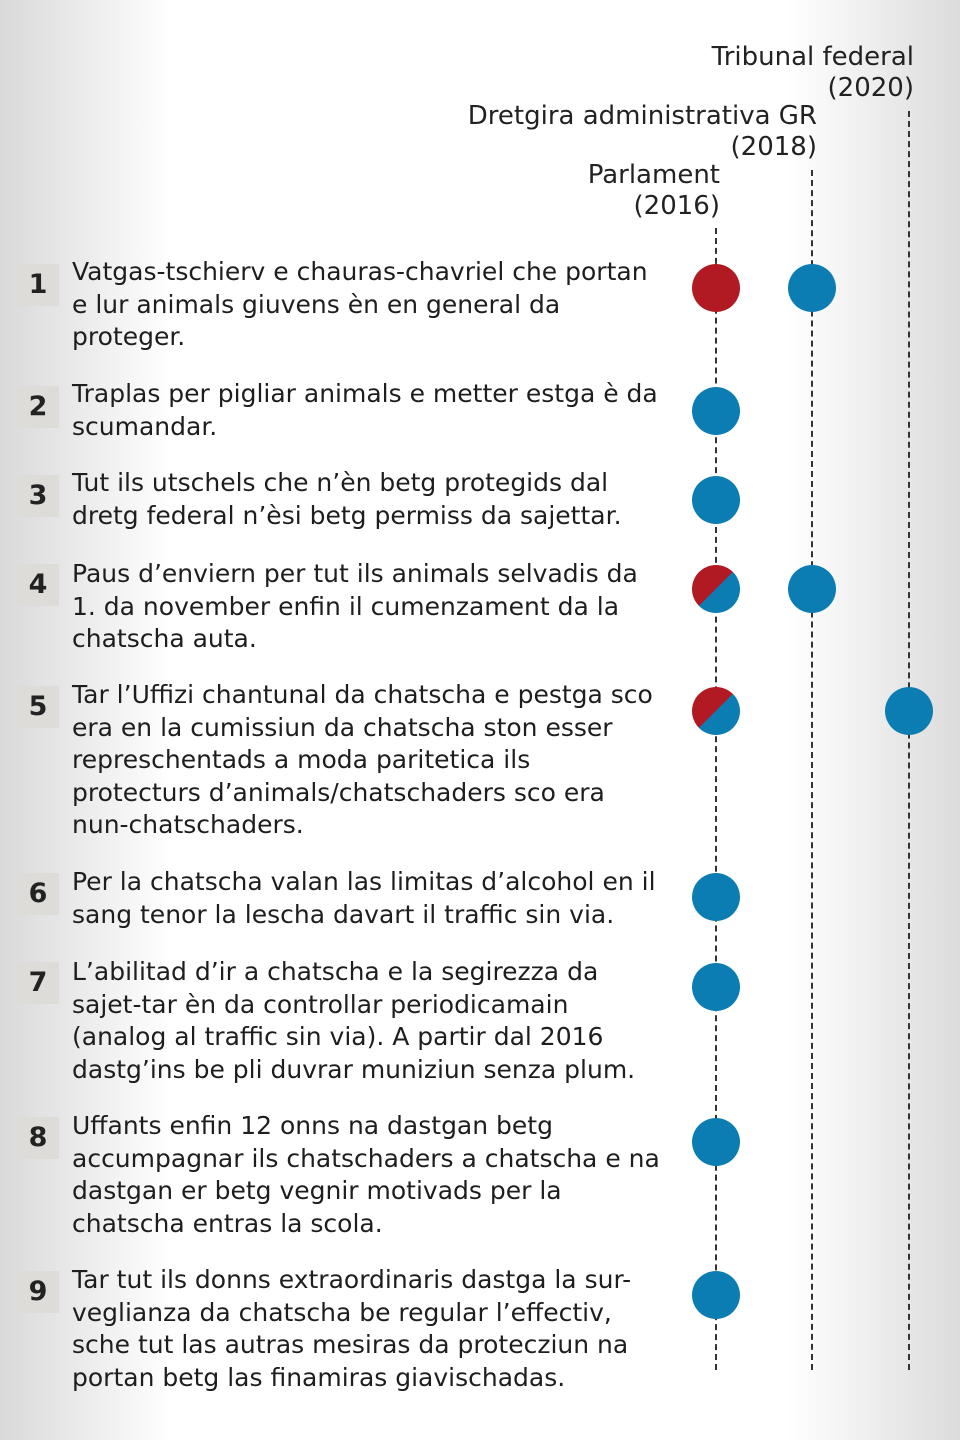 The width and height of the screenshot is (960, 1440). I want to click on row-number: 7, so click(38, 983).